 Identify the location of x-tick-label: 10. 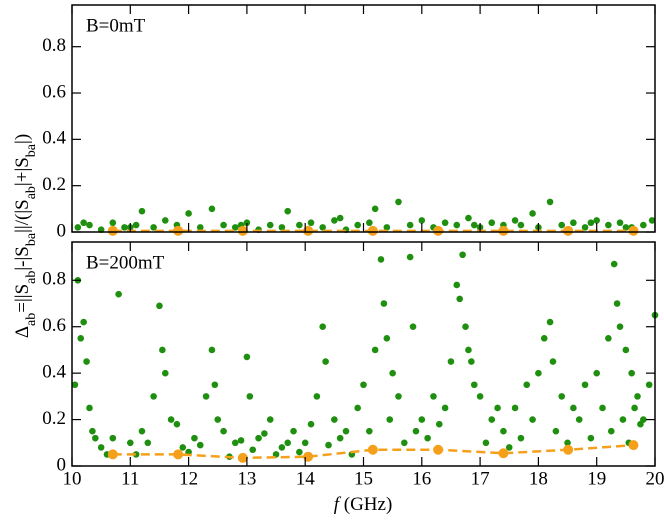
(72, 478).